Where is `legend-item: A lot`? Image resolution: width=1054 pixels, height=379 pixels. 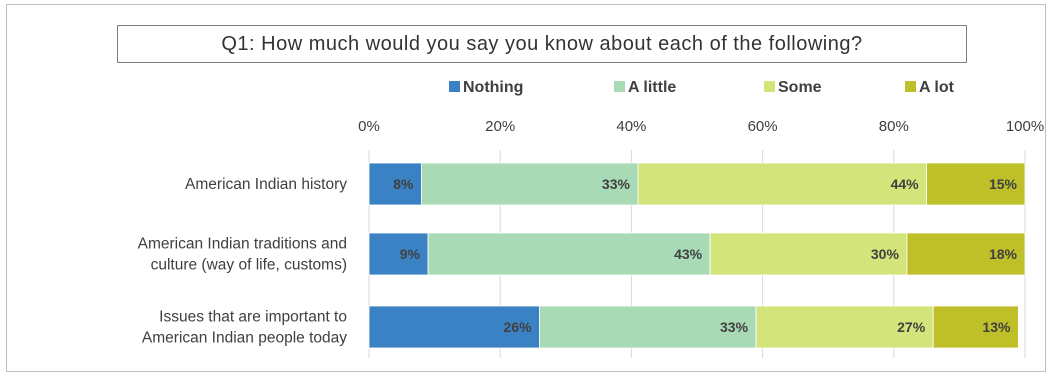 legend-item: A lot is located at coordinates (930, 87).